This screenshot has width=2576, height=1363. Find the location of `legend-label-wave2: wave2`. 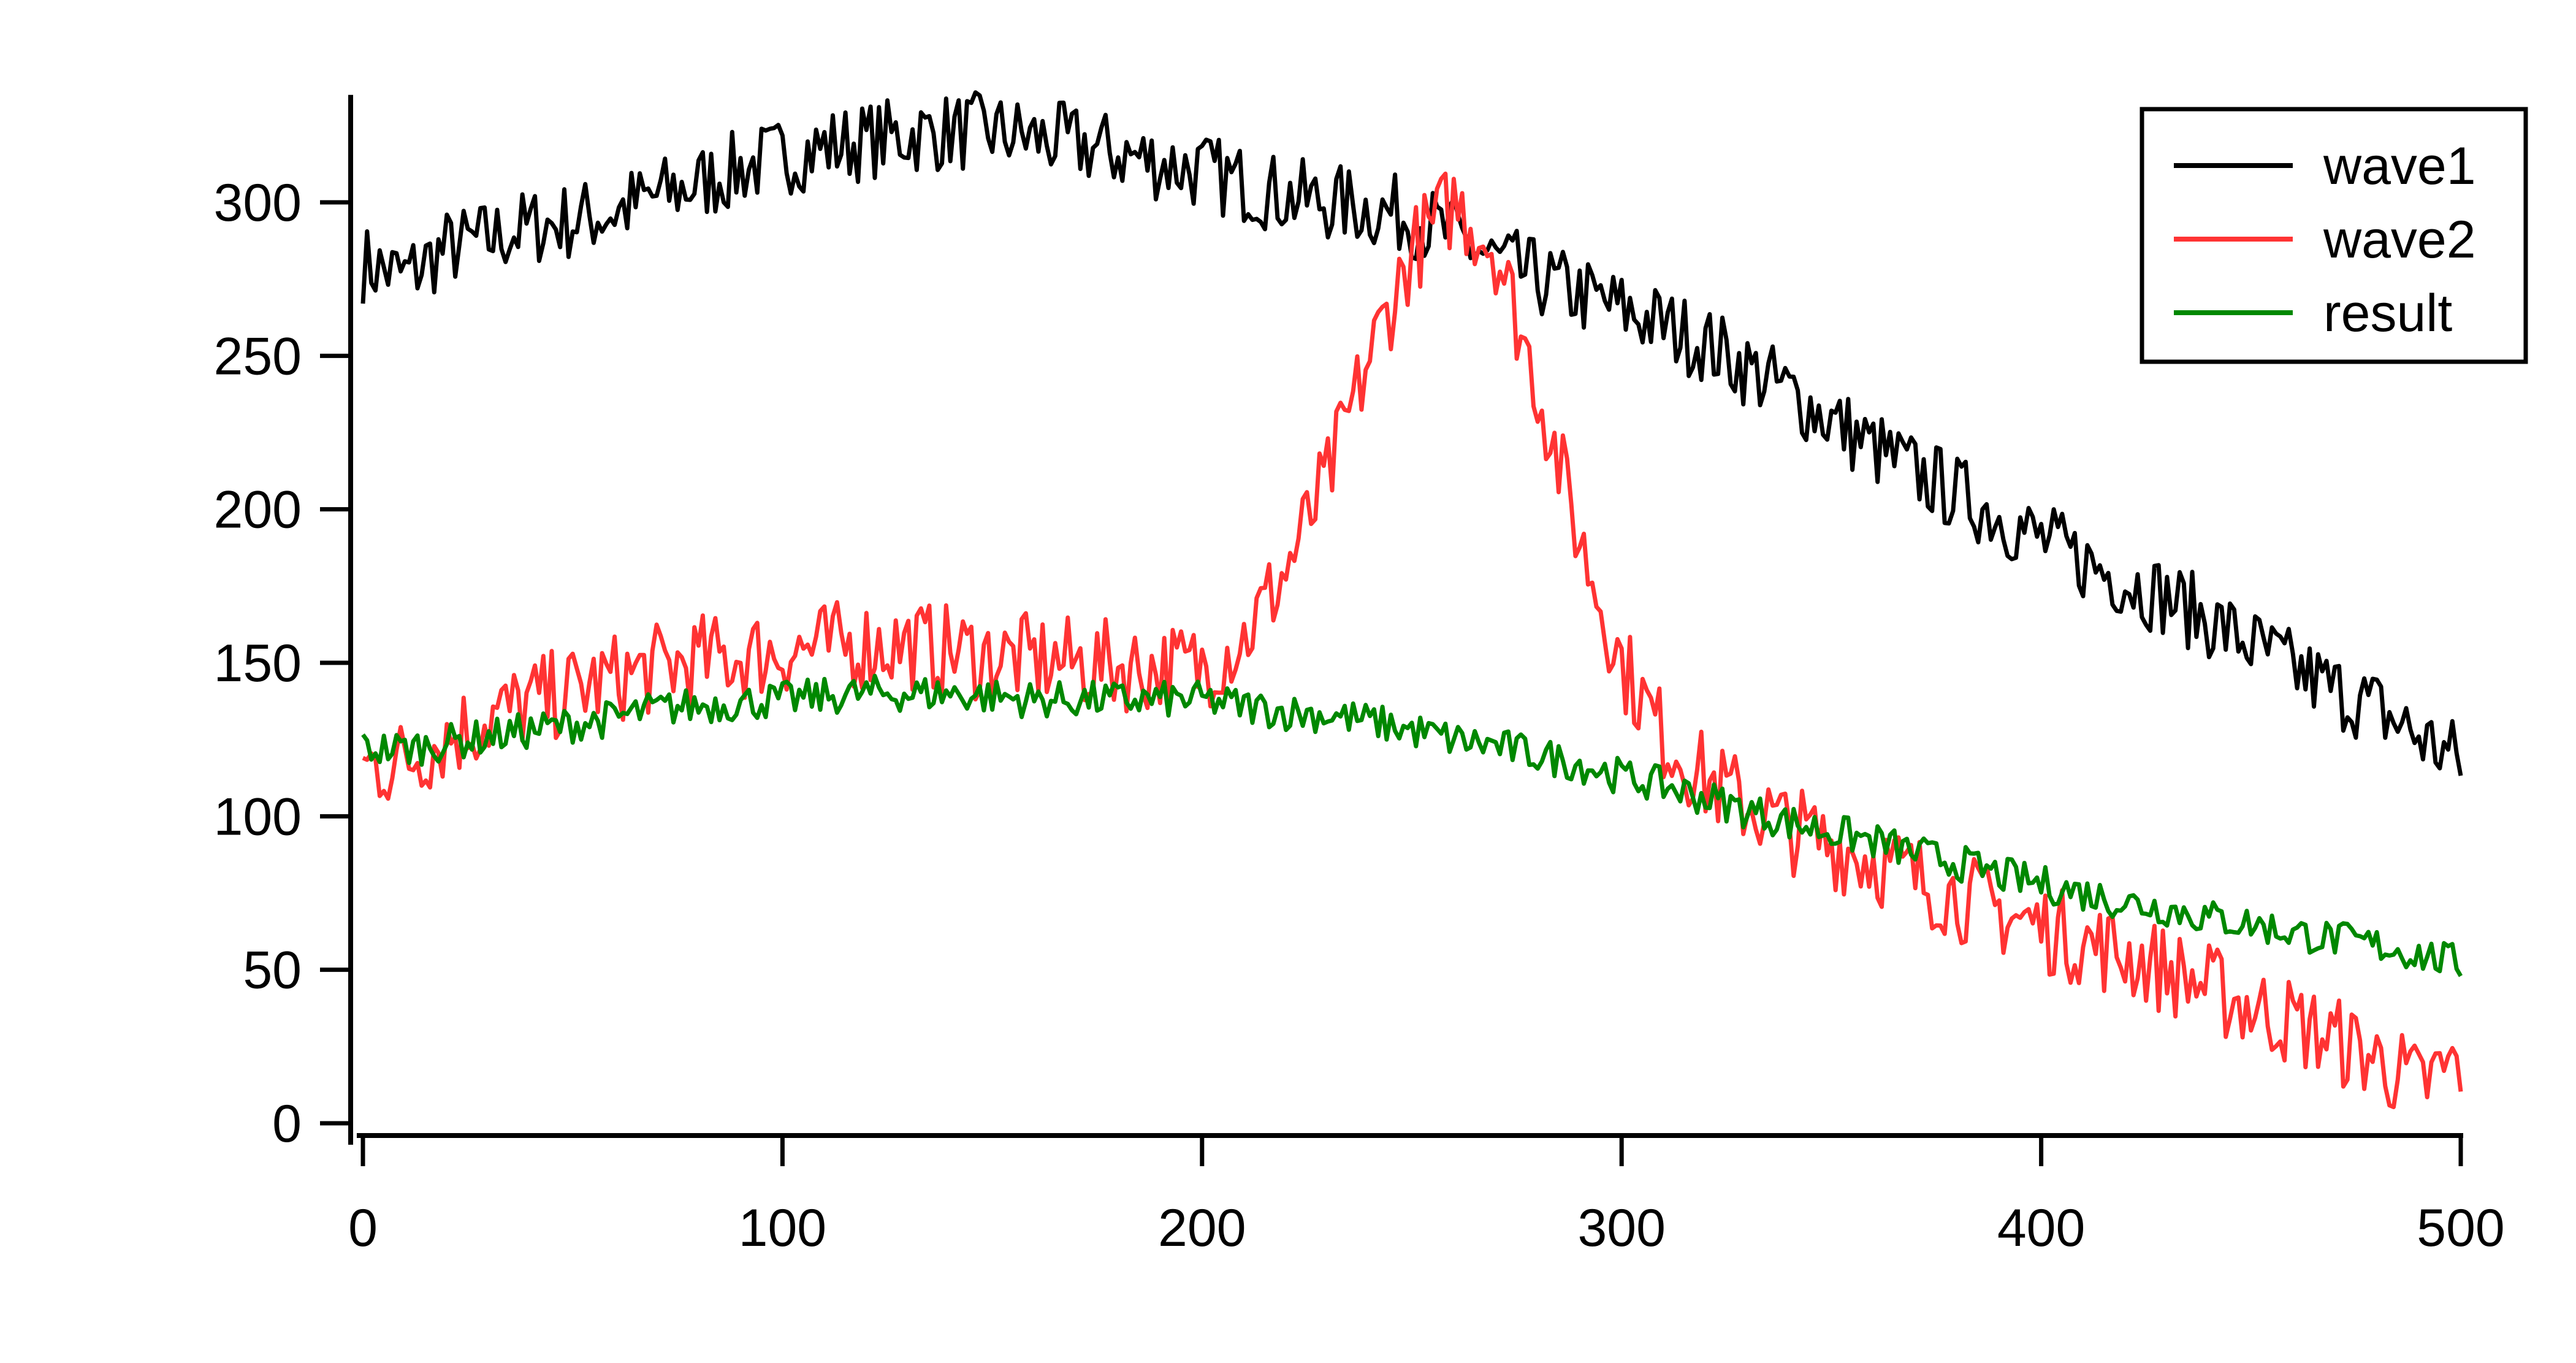

legend-label-wave2: wave2 is located at coordinates (2399, 239).